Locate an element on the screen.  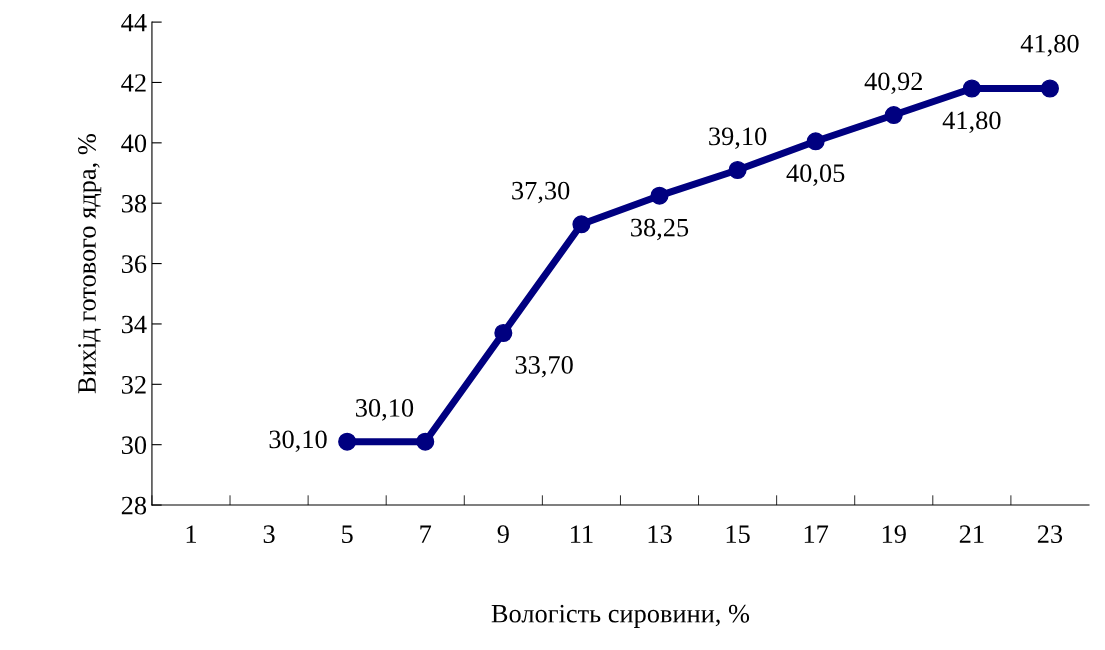
data-label: 40,05 is located at coordinates (815, 175).